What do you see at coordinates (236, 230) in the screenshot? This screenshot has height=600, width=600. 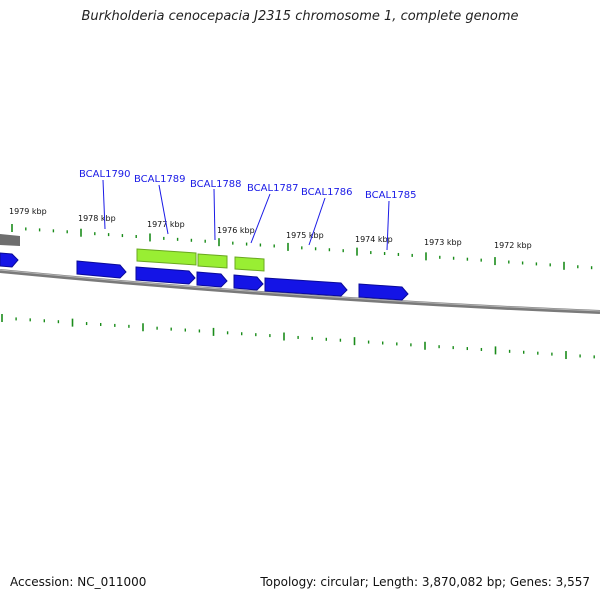 I see `scale-label: 1976 kbp` at bounding box center [236, 230].